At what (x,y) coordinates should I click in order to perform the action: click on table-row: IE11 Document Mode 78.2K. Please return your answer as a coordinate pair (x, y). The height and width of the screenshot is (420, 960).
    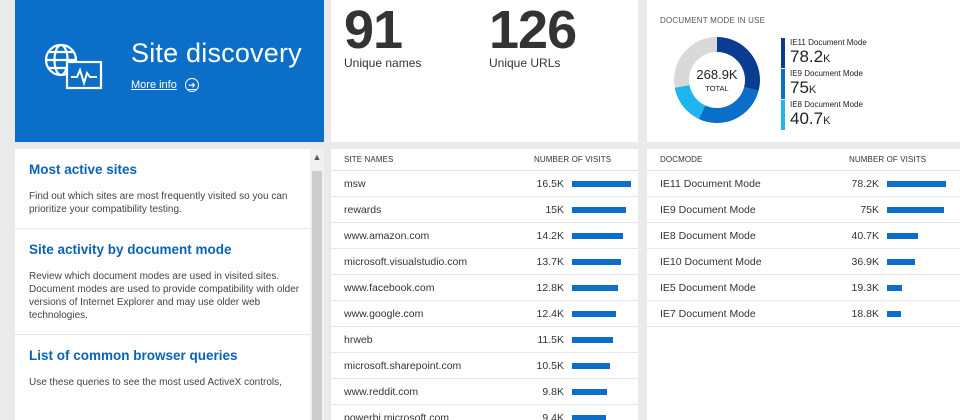
    Looking at the image, I should click on (803, 184).